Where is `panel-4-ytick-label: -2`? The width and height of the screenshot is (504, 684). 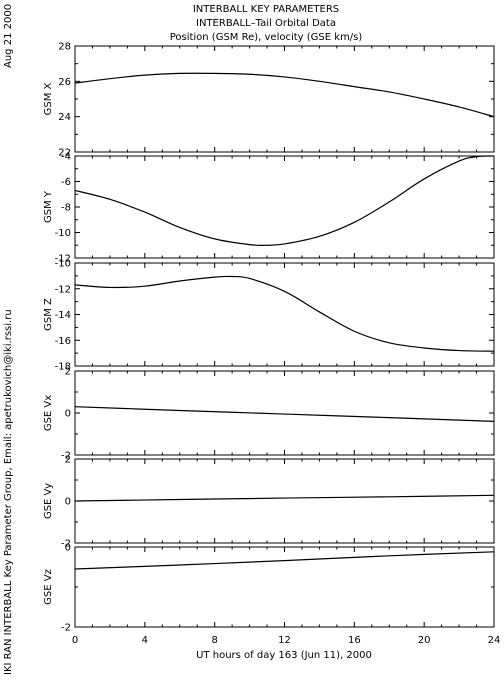 panel-4-ytick-label: -2 is located at coordinates (66, 456).